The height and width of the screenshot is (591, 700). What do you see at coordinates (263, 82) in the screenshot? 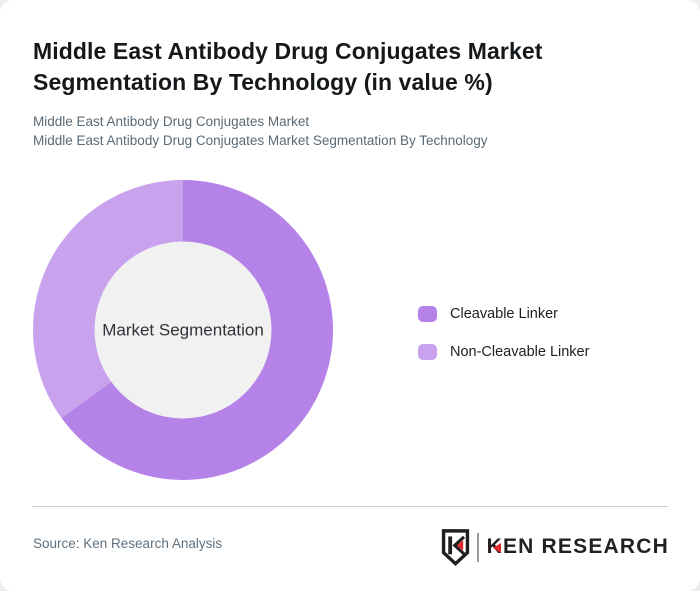
I see `page-title-line-2: Segmentation By Technology (in value %)` at bounding box center [263, 82].